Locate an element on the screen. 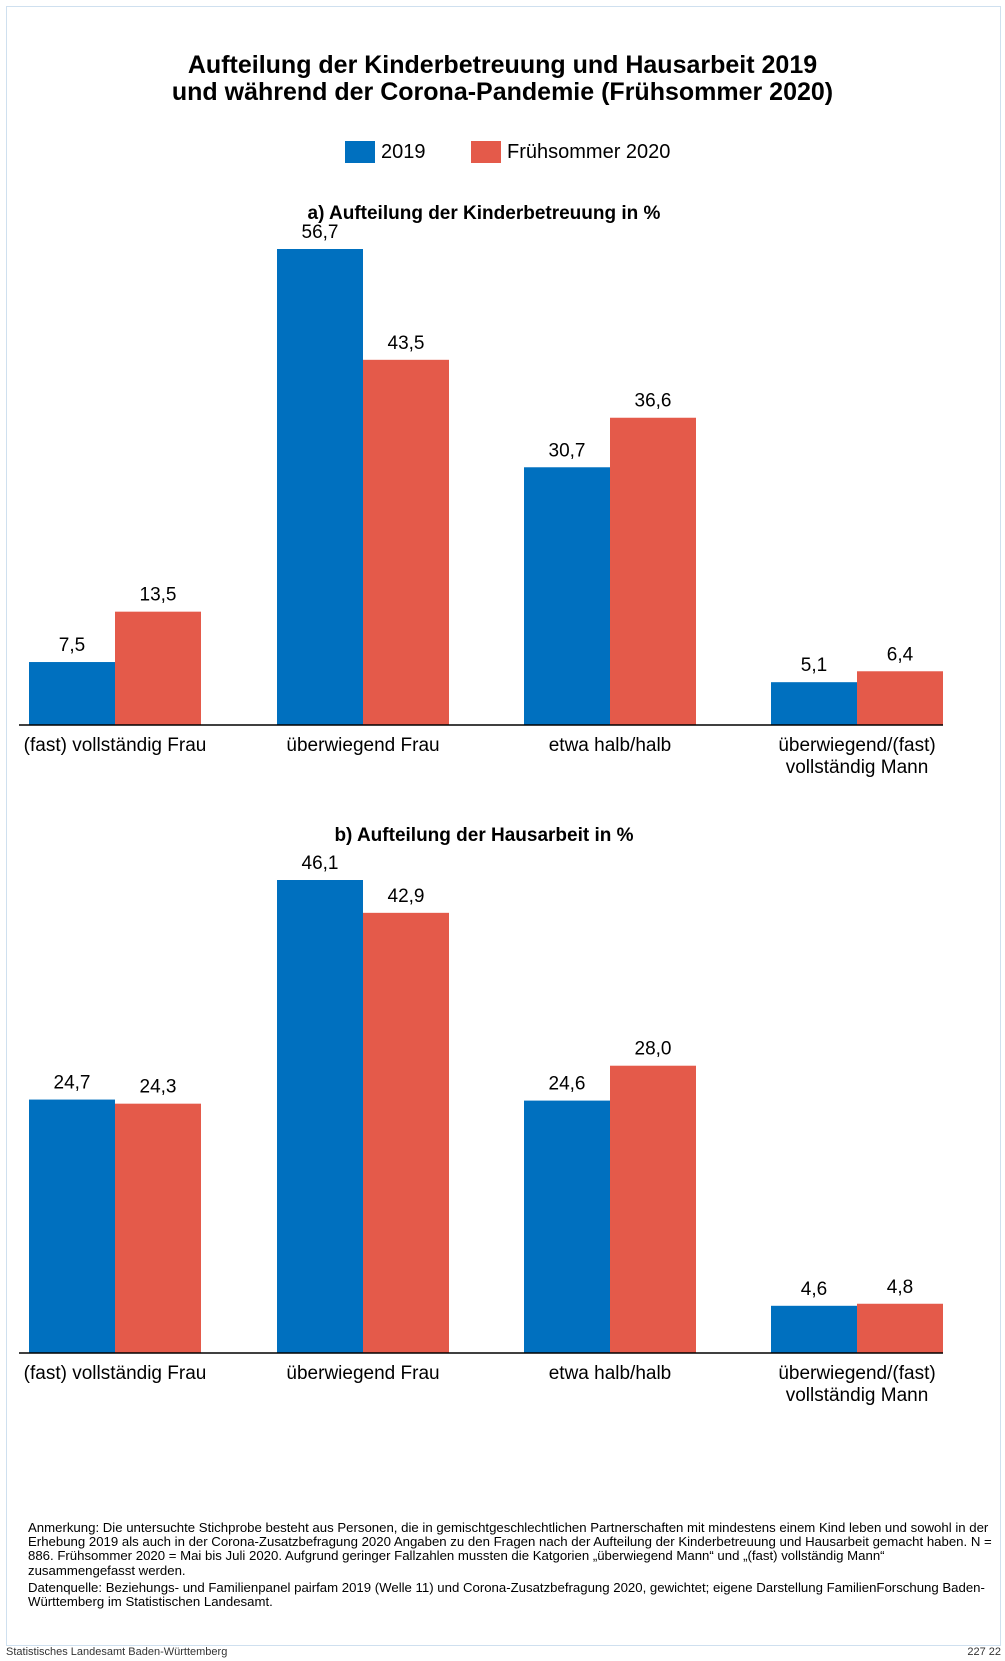 The height and width of the screenshot is (1661, 1005). category-label-1-3: überwiegend/(fast) is located at coordinates (856, 1373).